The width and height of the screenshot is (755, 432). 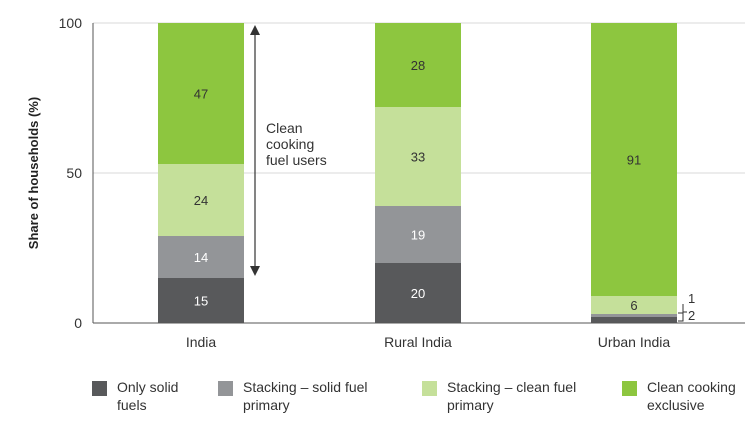 What do you see at coordinates (296, 144) in the screenshot?
I see `annotation-clean-users: Clean cooking fuel users` at bounding box center [296, 144].